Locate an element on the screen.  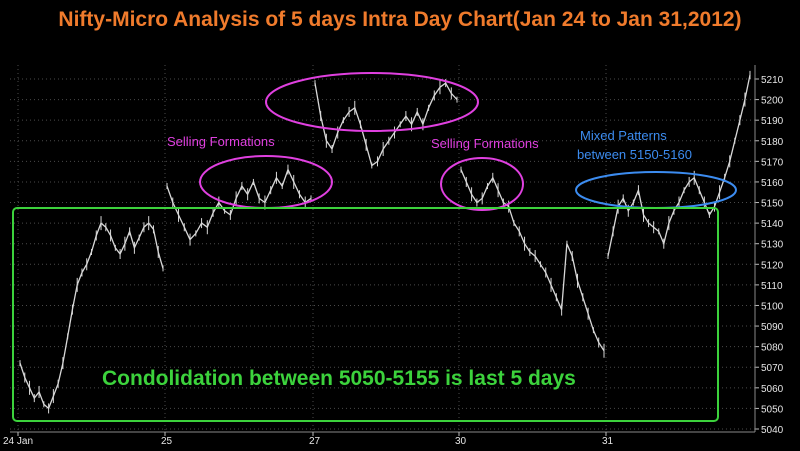
x-tick-label: 30 is located at coordinates (461, 441).